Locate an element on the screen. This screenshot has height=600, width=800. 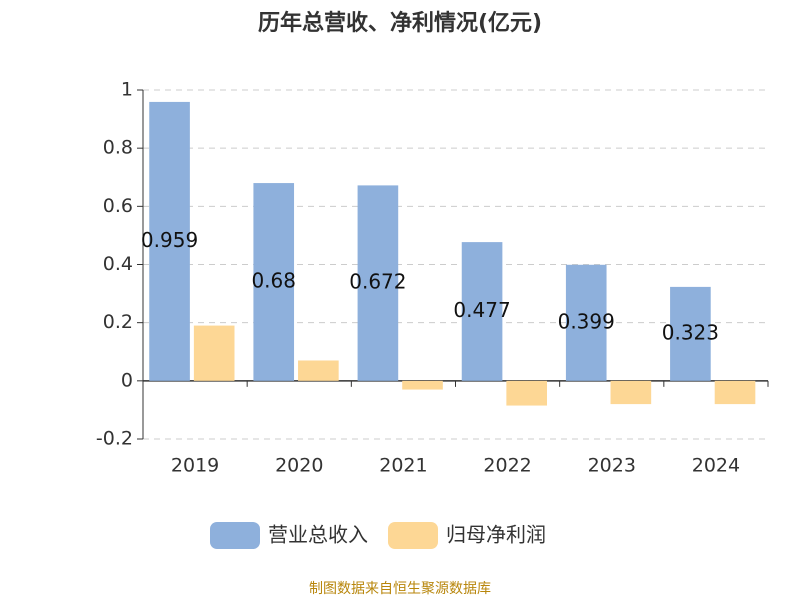
data-label: 0.68 is located at coordinates (273, 280).